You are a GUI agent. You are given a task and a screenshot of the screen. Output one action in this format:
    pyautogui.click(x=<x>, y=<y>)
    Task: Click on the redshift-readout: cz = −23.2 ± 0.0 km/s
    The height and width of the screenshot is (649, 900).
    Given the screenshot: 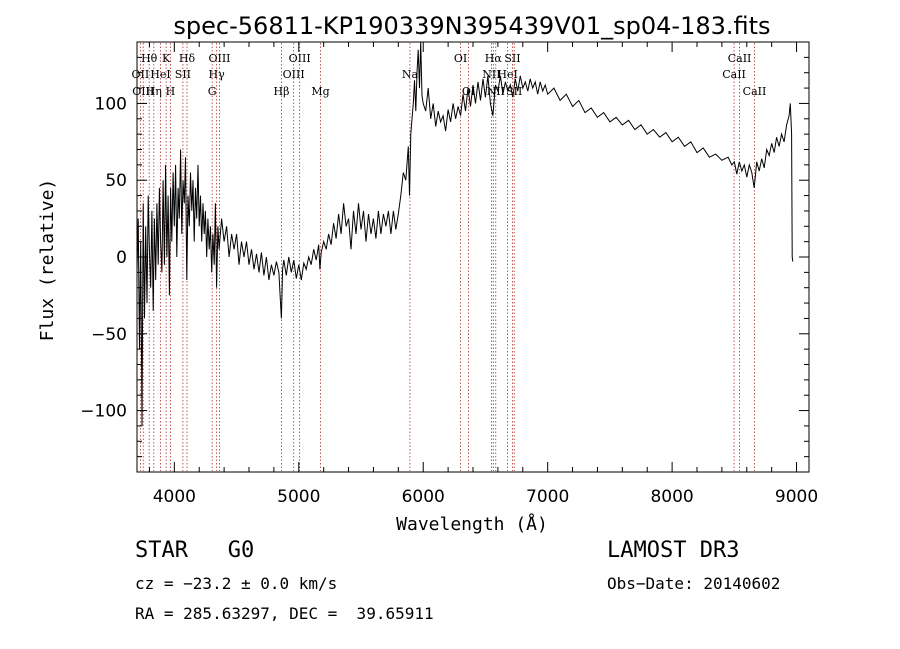 What is the action you would take?
    pyautogui.click(x=236, y=583)
    